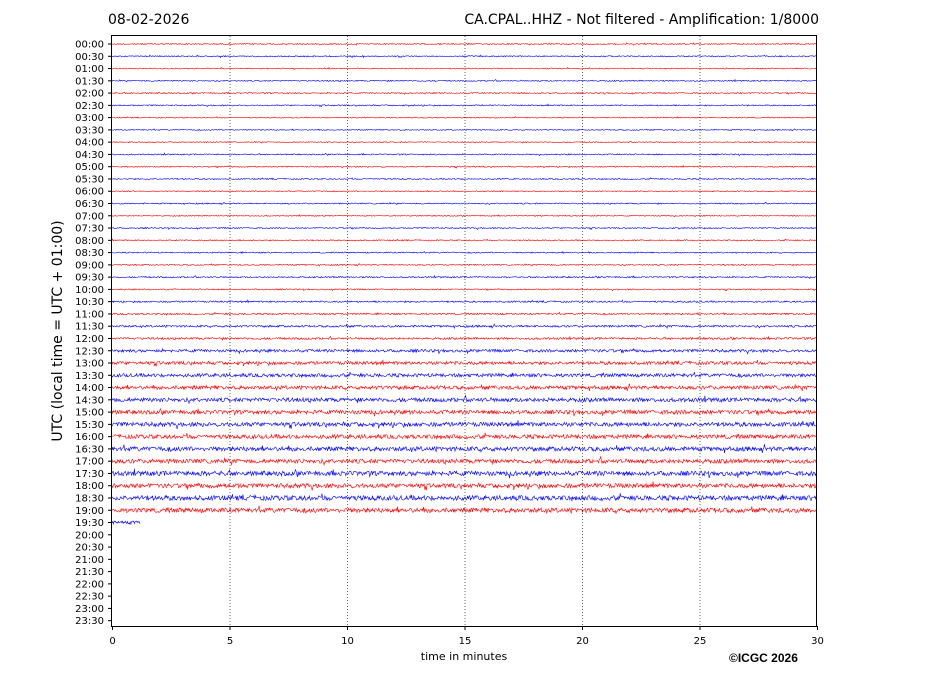  Describe the element at coordinates (465, 641) in the screenshot. I see `x-tick-label: 15` at that location.